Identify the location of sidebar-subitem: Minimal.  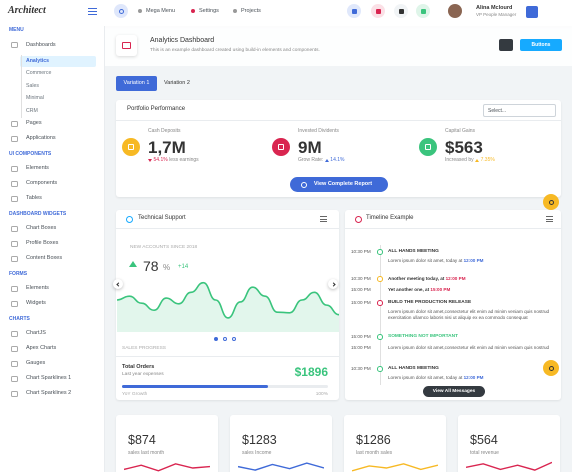
(35, 98).